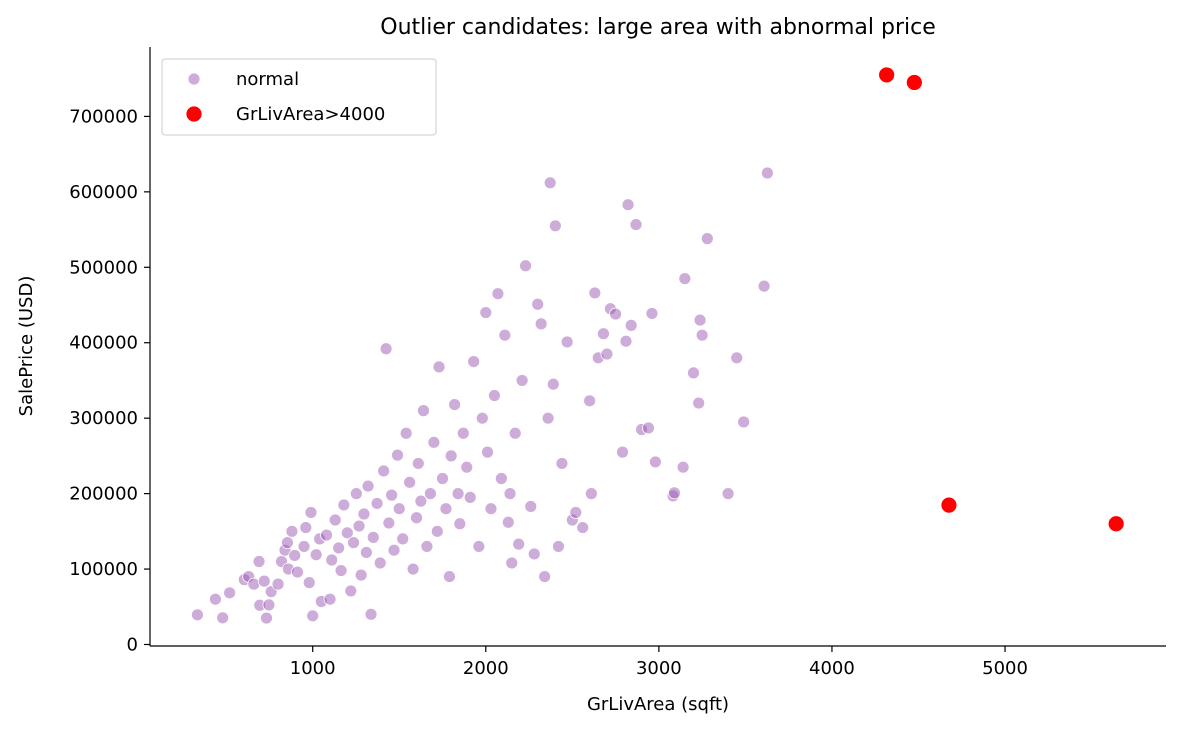 The height and width of the screenshot is (730, 1180). Describe the element at coordinates (832, 668) in the screenshot. I see `x-tick-label: 4000` at that location.